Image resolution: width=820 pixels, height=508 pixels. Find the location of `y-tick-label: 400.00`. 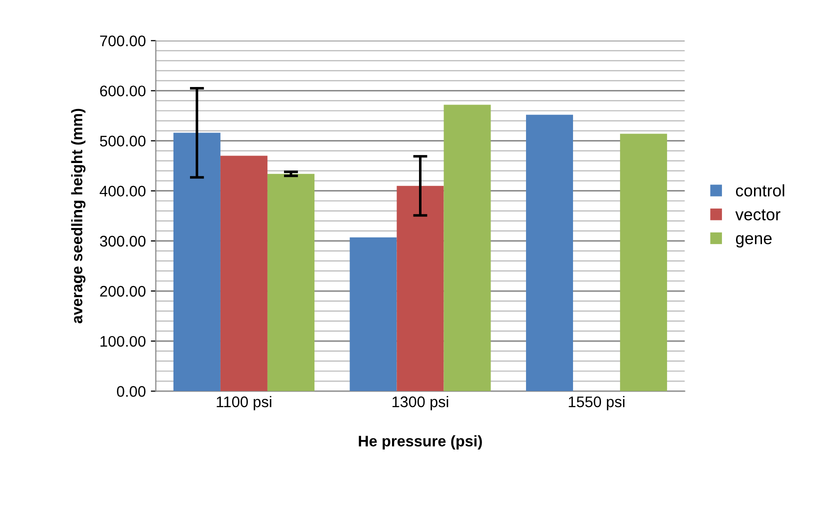

y-tick-label: 400.00 is located at coordinates (123, 191).